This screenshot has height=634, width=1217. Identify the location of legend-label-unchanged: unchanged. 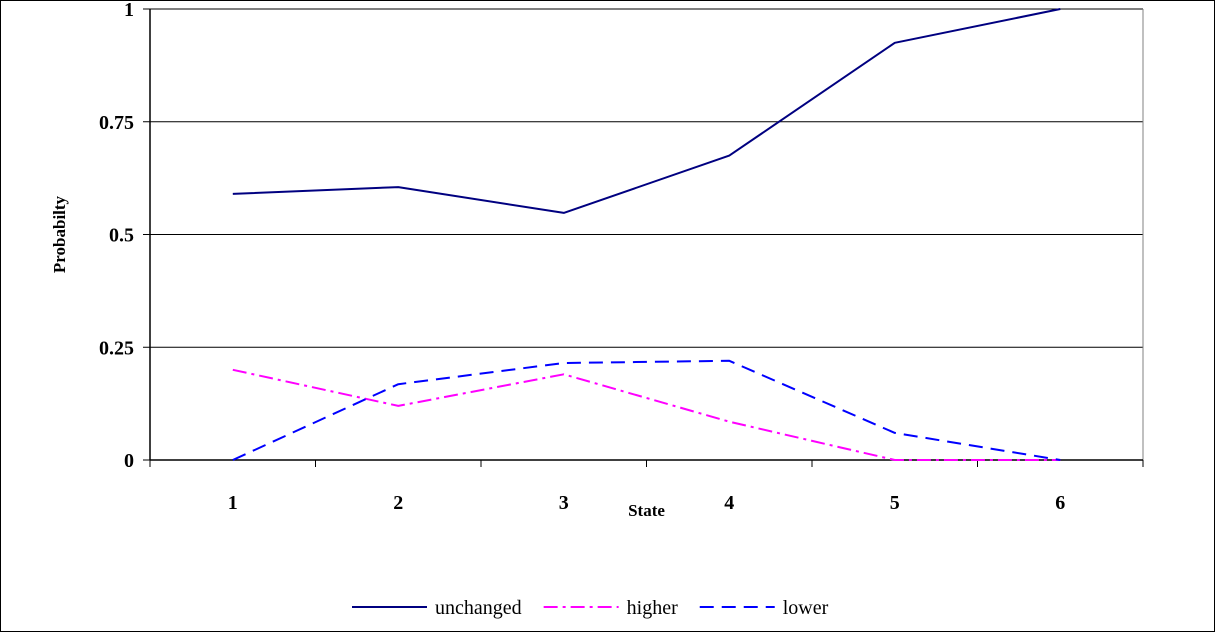
(478, 608).